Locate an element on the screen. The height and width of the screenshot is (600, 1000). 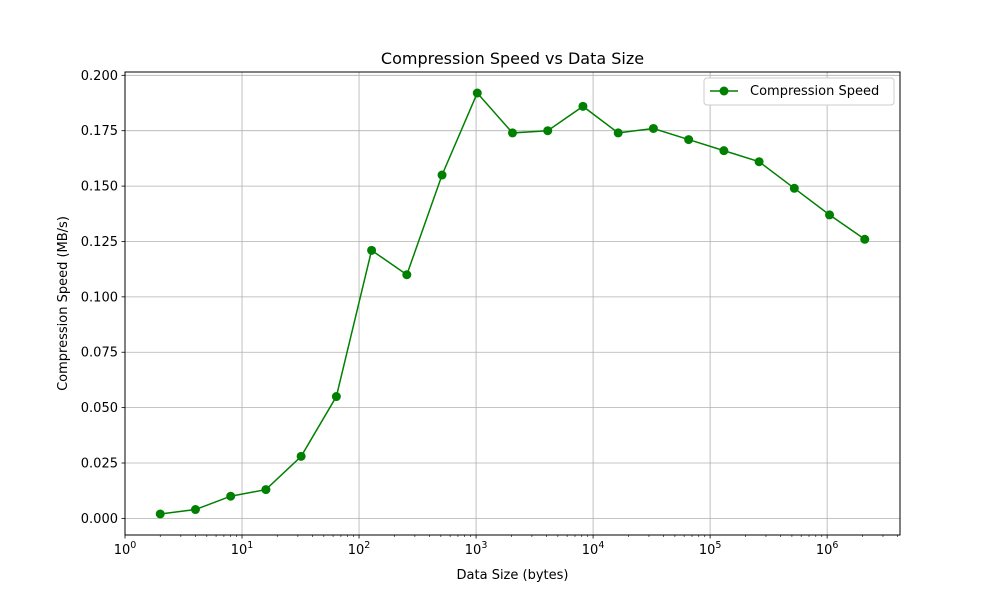
y-axis-label: Compression Speed (MB/s) is located at coordinates (63, 303).